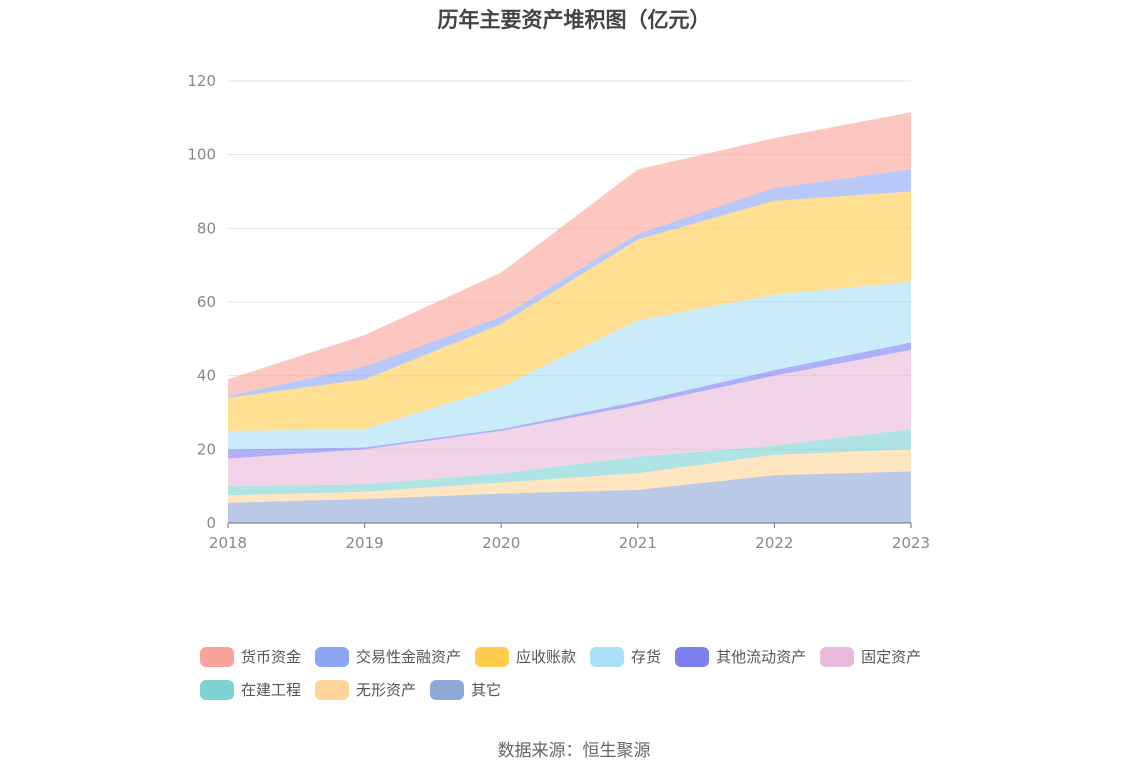 This screenshot has height=776, width=1148. I want to click on y-tick-label: 120, so click(201, 81).